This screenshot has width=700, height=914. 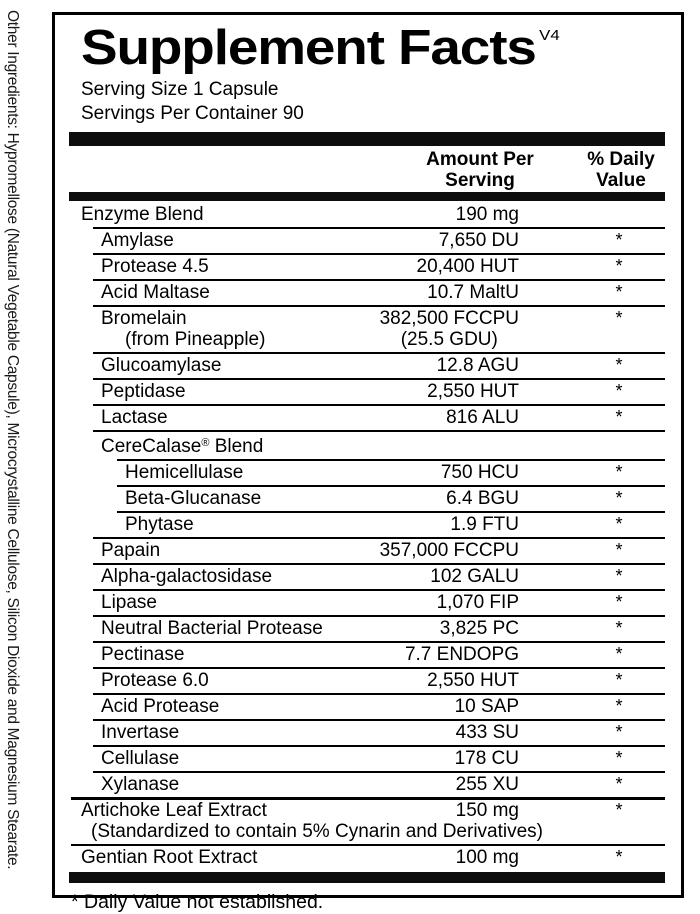 What do you see at coordinates (134, 417) in the screenshot?
I see `ingredient-name: Lactase` at bounding box center [134, 417].